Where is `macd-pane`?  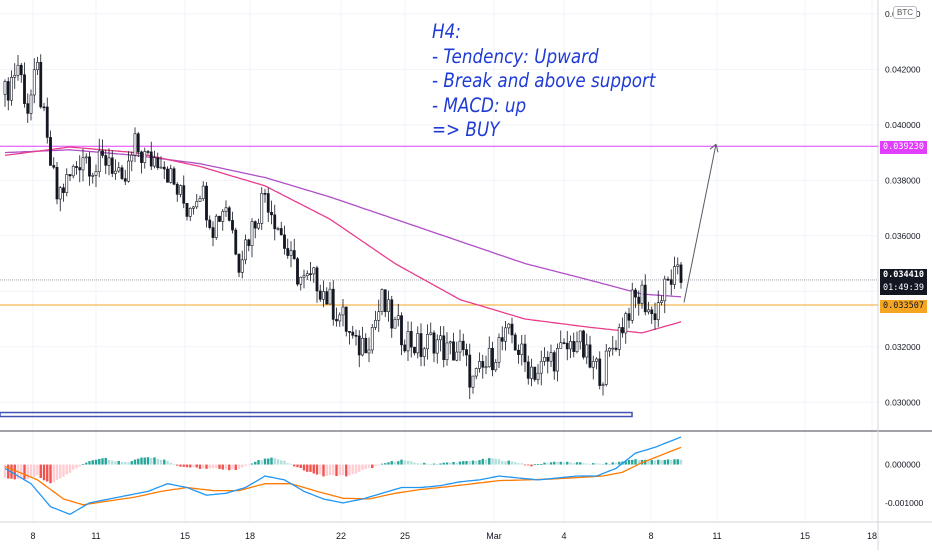 macd-pane is located at coordinates (343, 476).